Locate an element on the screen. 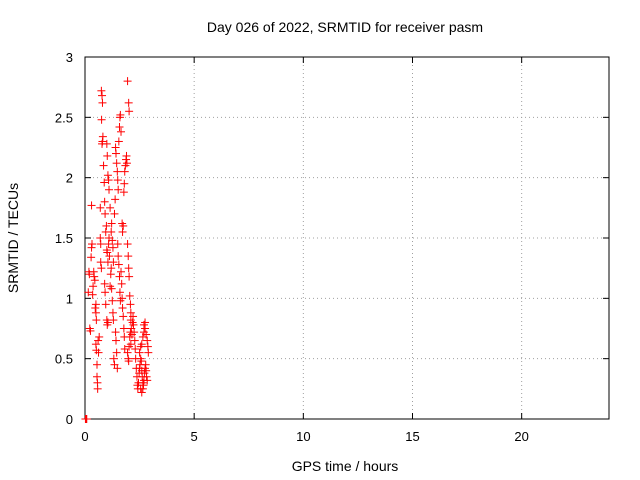 The width and height of the screenshot is (640, 480). y-tick-label: 2.5 is located at coordinates (64, 117).